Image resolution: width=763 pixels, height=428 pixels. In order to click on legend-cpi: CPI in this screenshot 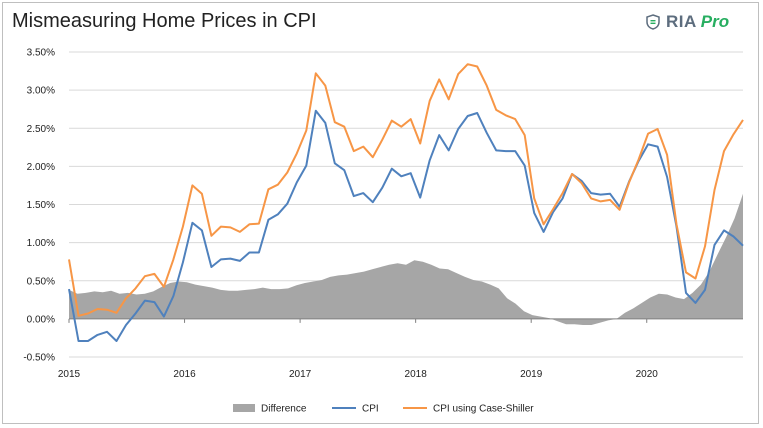, I will do `click(355, 409)`.